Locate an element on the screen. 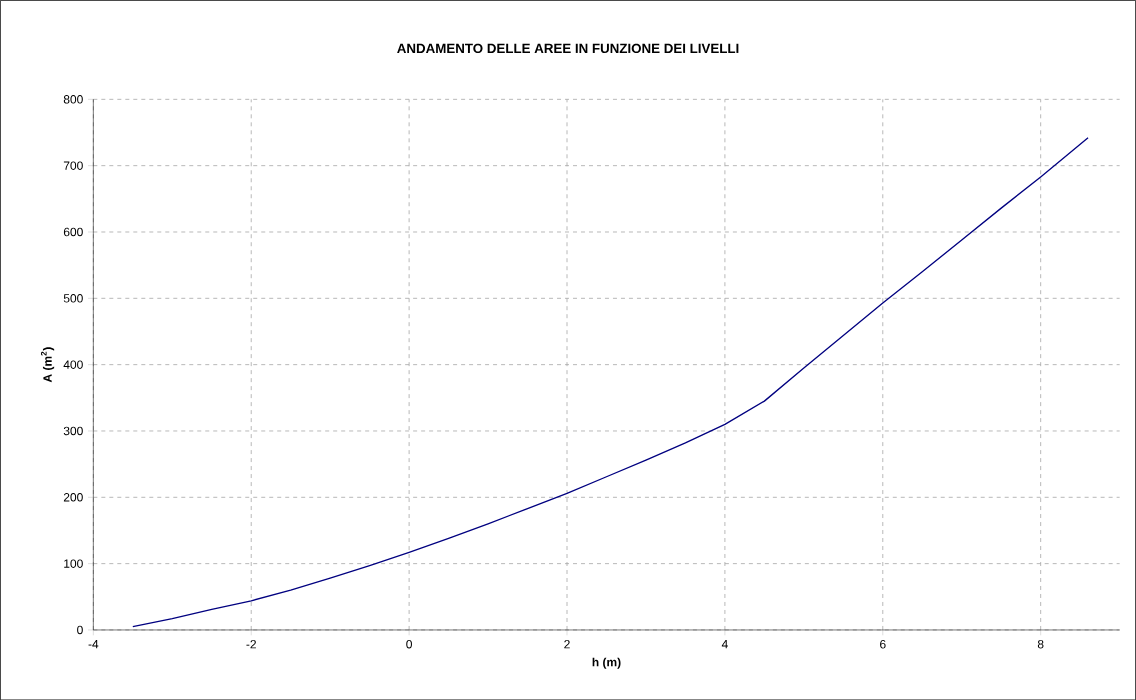  x-tick-label: 4 is located at coordinates (724, 644).